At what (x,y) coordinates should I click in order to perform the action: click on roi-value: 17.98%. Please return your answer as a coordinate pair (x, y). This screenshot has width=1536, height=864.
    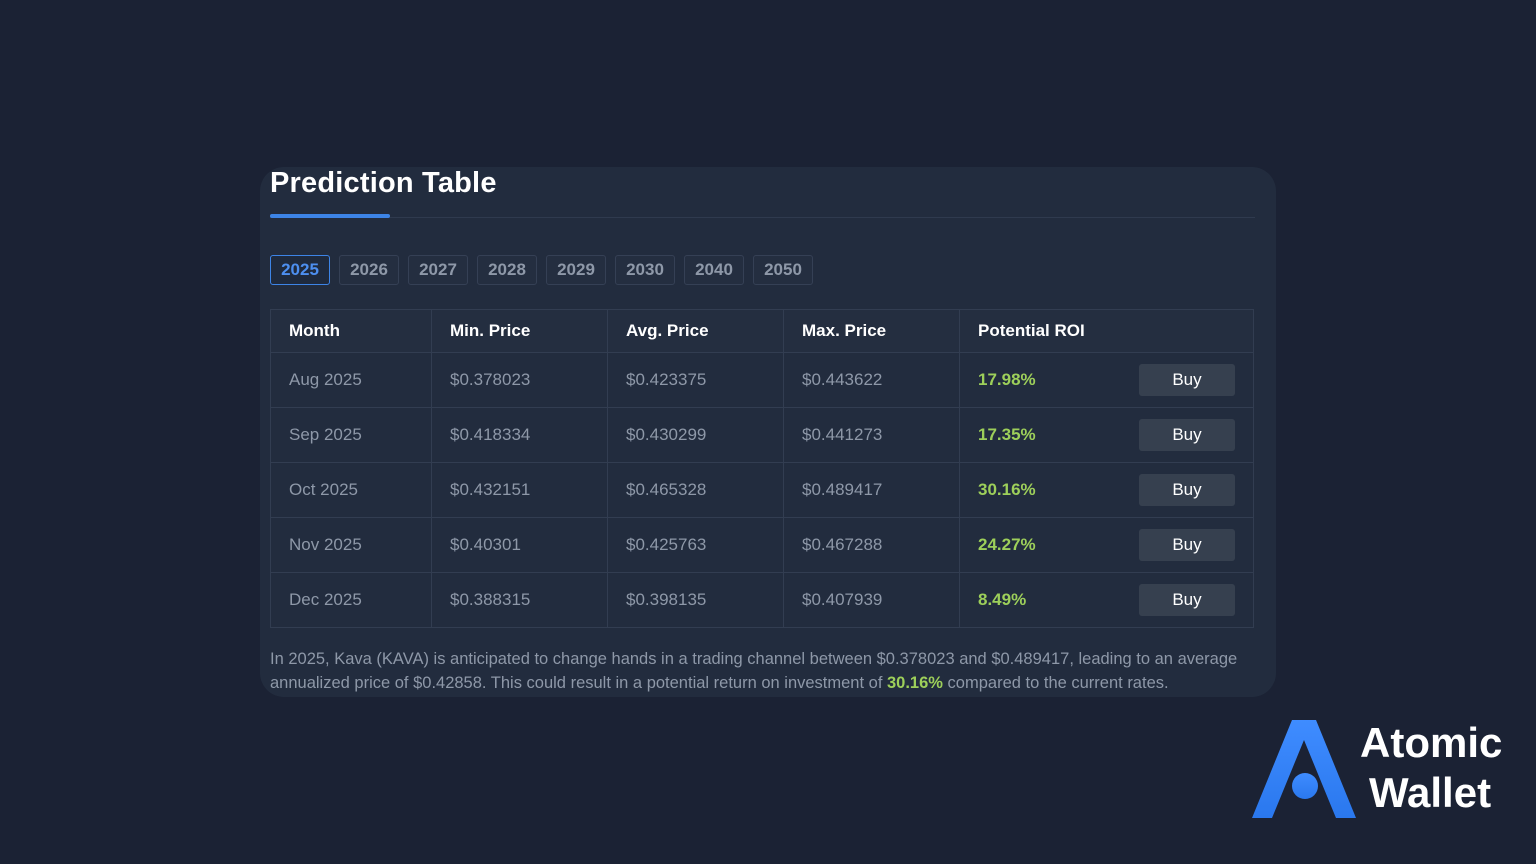
    Looking at the image, I should click on (1007, 379).